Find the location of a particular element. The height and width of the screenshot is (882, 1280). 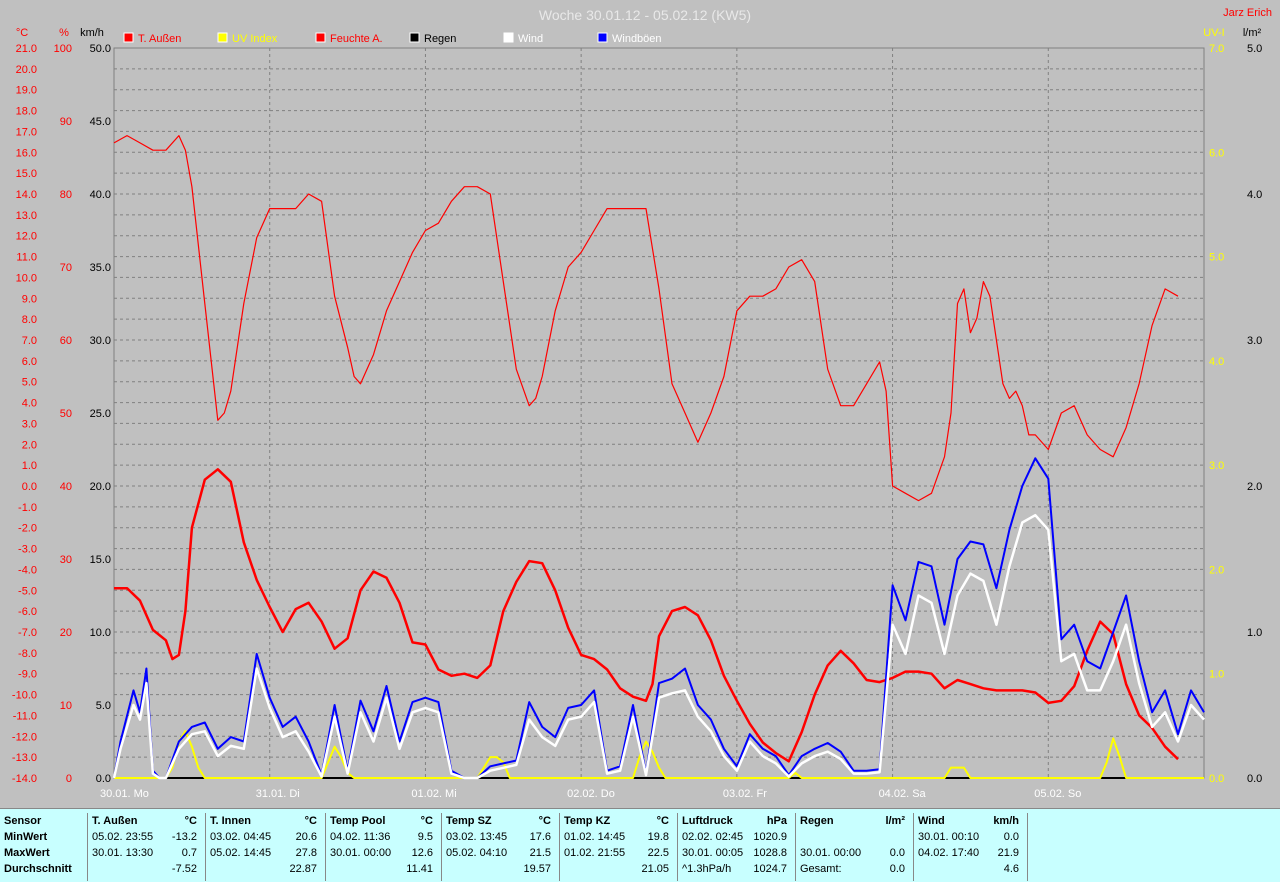

uv-tick-label: 5.0 is located at coordinates (1216, 258).